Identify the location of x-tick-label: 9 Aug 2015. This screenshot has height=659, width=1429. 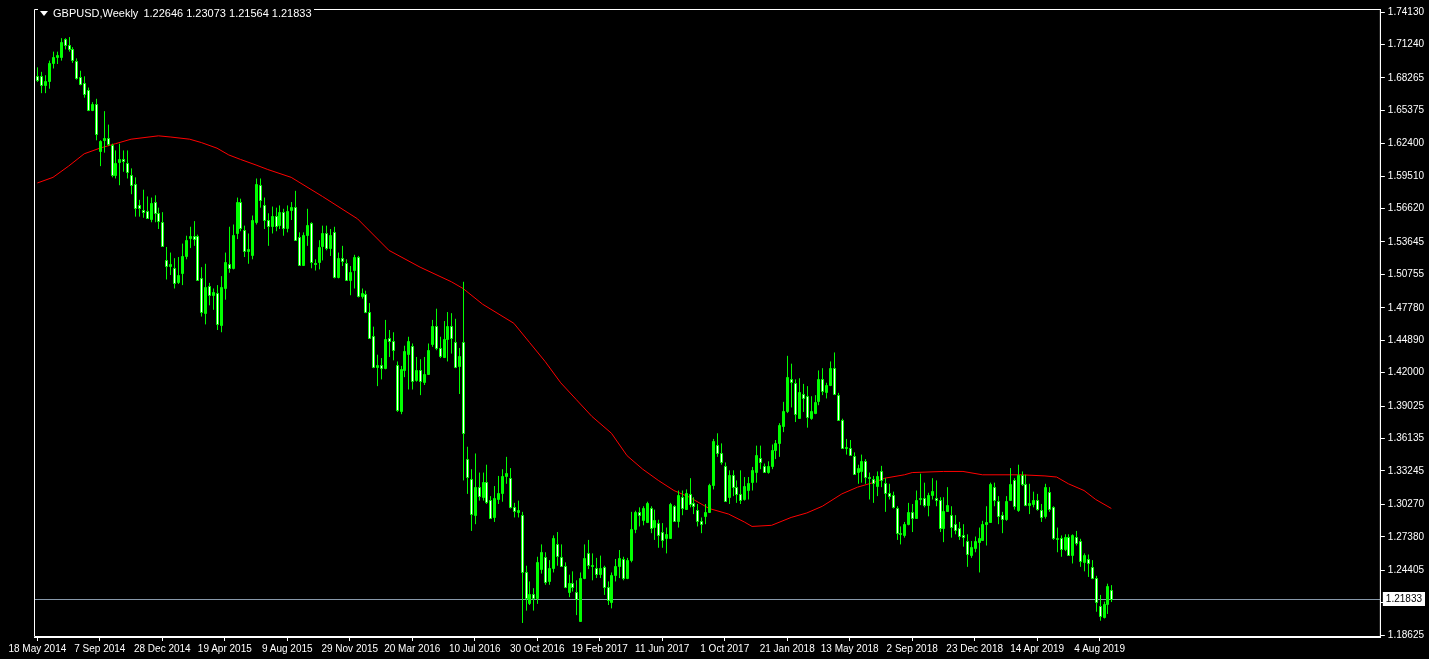
(288, 648).